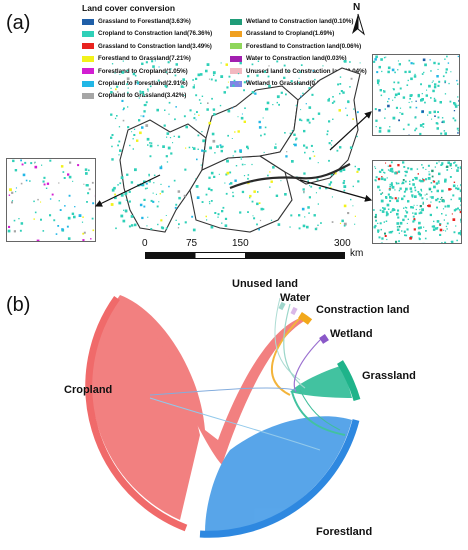 The height and width of the screenshot is (550, 468). What do you see at coordinates (282, 306) in the screenshot?
I see `arc-unused` at bounding box center [282, 306].